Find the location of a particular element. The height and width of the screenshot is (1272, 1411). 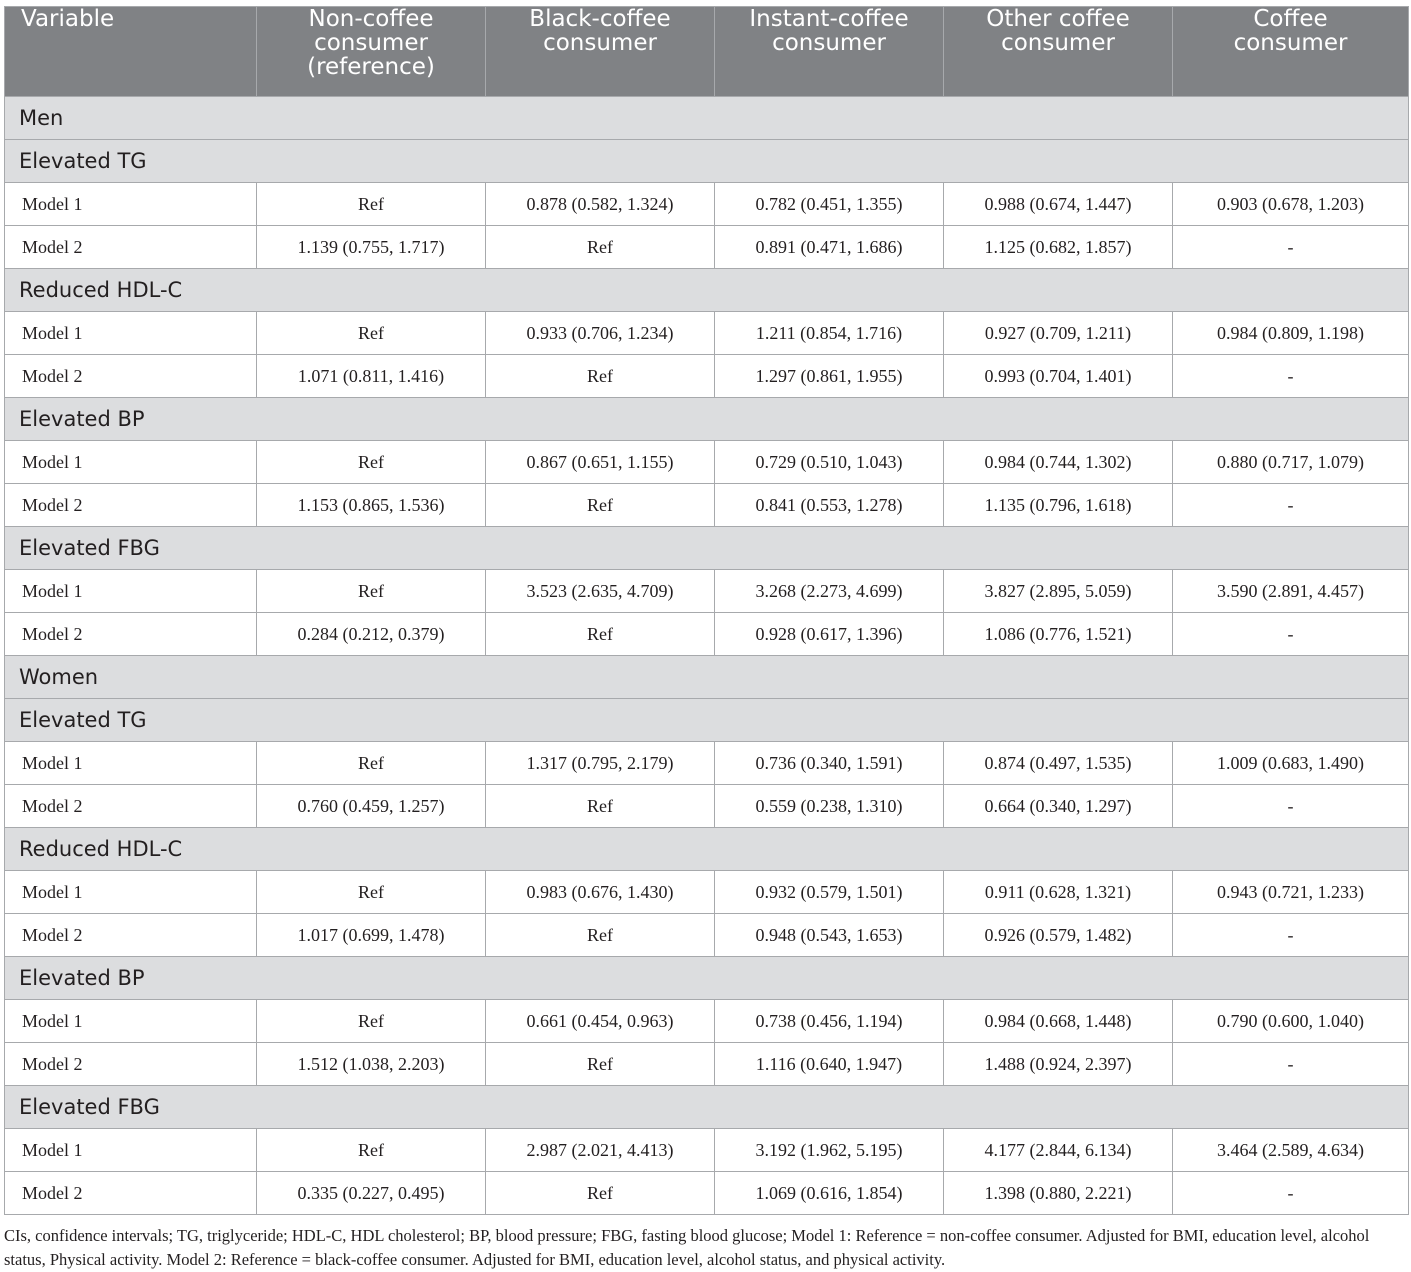

cell-instant-coffee: 1.116 (0.640, 1.947) is located at coordinates (829, 1064).